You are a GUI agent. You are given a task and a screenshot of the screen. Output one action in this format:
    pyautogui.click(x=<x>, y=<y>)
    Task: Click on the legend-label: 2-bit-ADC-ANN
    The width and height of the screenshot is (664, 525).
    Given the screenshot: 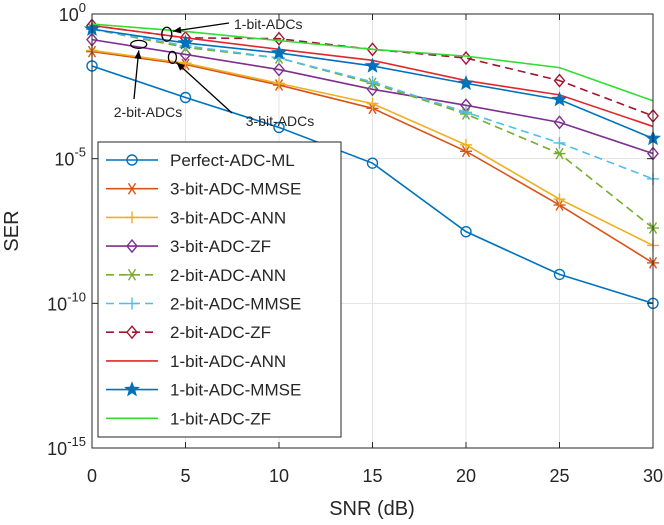 What is the action you would take?
    pyautogui.click(x=228, y=275)
    